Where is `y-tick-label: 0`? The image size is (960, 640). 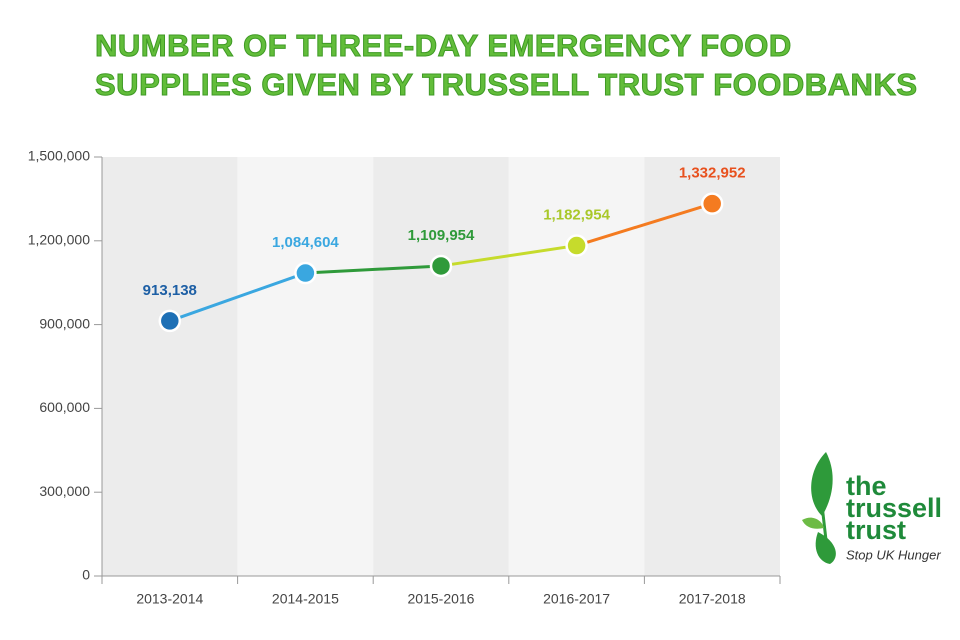 y-tick-label: 0 is located at coordinates (86, 575).